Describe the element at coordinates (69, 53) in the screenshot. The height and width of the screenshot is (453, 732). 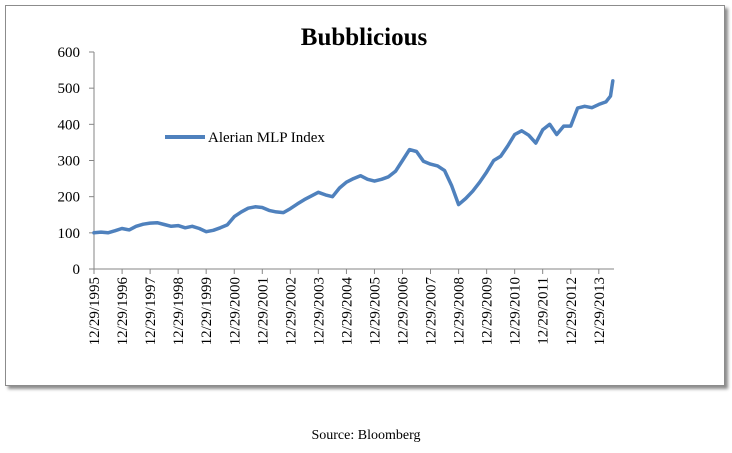
I see `y-tick-label: 600` at that location.